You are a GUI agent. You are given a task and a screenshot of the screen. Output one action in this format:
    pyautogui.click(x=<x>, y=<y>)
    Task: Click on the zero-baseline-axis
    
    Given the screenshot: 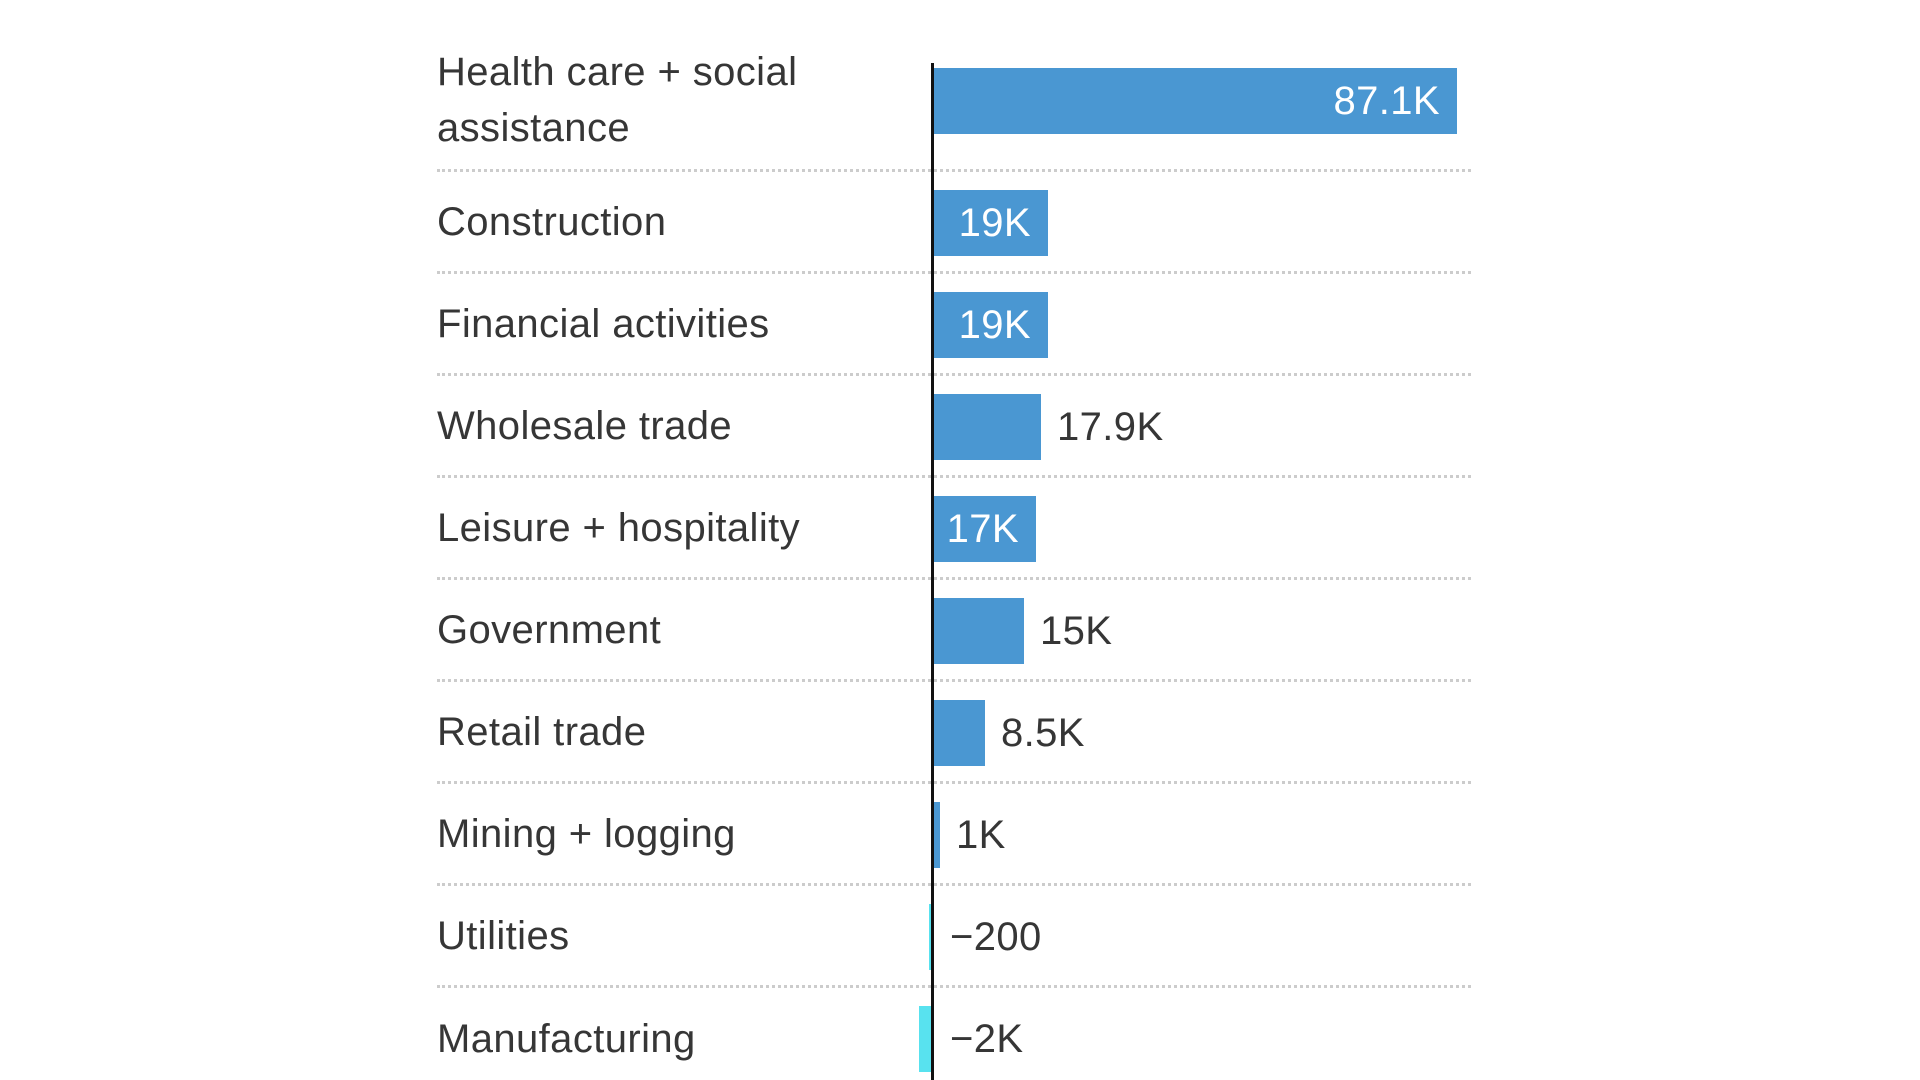 What is the action you would take?
    pyautogui.click(x=932, y=571)
    